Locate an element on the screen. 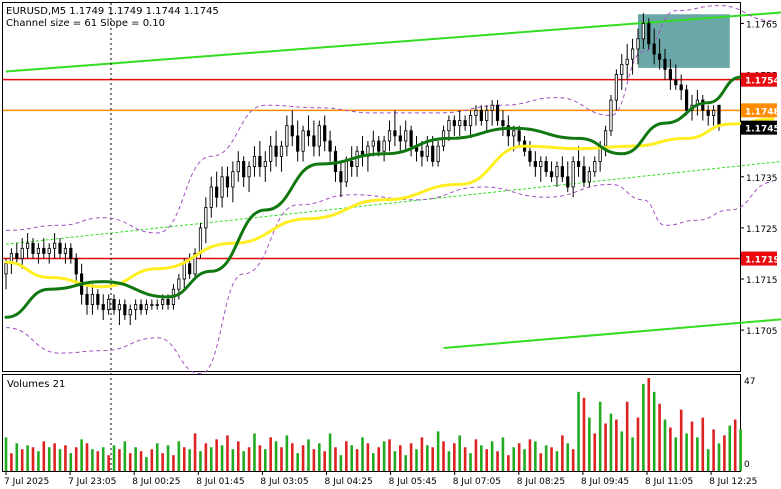 Image resolution: width=781 pixels, height=489 pixels. price-label-1: 1.1748 is located at coordinates (762, 112).